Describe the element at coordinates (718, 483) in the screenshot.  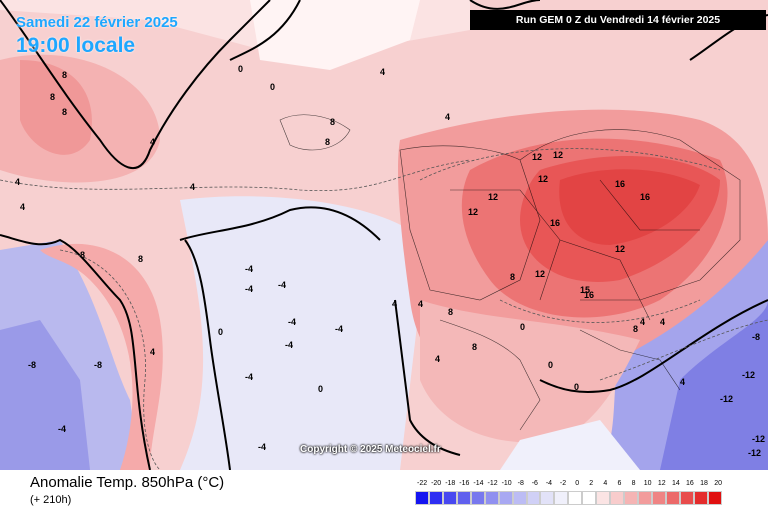
I see `scale-tick-label: 20` at that location.